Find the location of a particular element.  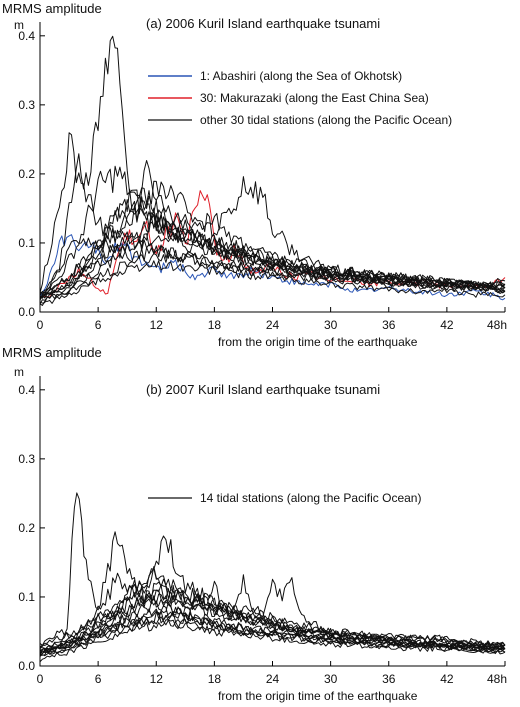

b-ytick-label: 0.3 is located at coordinates (26, 459).